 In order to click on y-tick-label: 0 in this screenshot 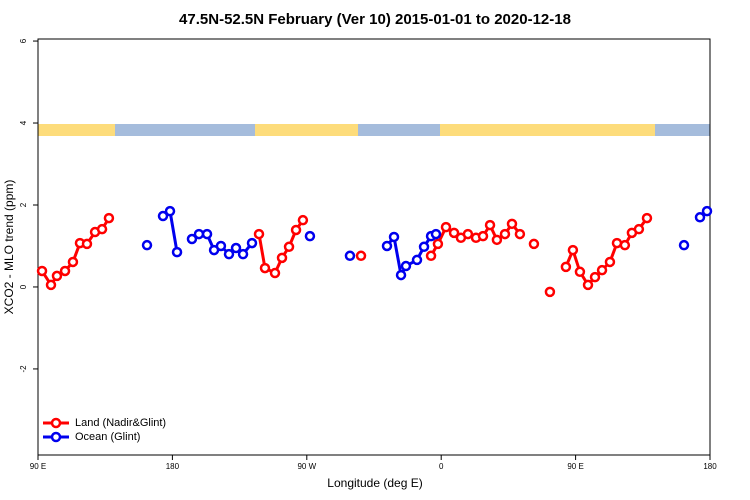, I will do `click(23, 286)`.